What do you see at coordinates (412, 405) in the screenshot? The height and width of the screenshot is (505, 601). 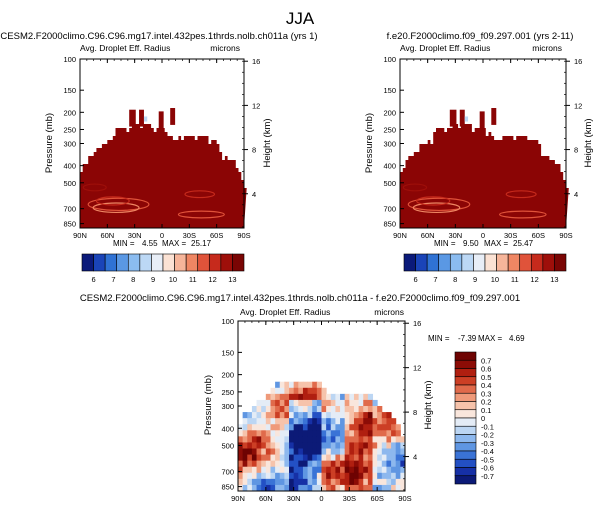 I see `diff-y2-axis: 16 12 8 4` at bounding box center [412, 405].